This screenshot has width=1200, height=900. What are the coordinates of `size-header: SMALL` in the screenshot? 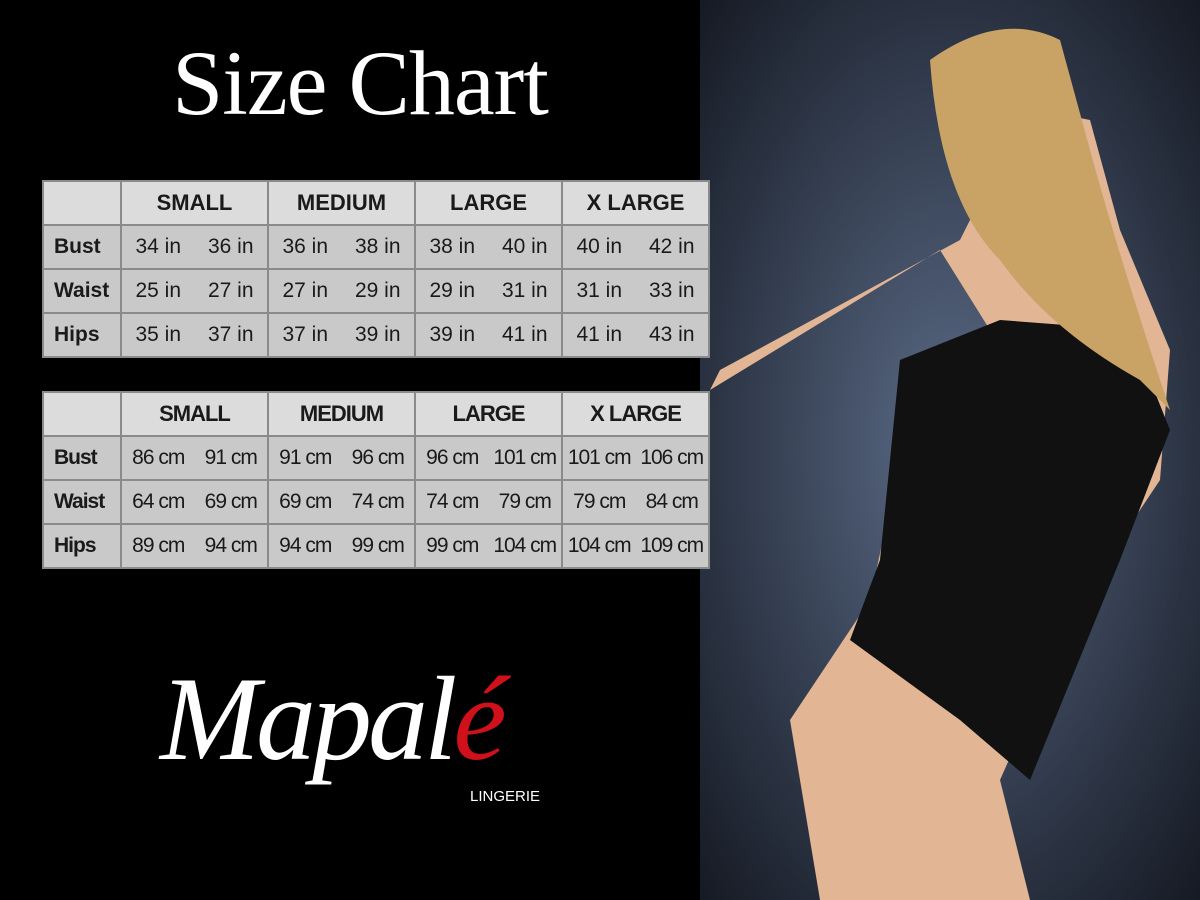 It's located at (194, 203).